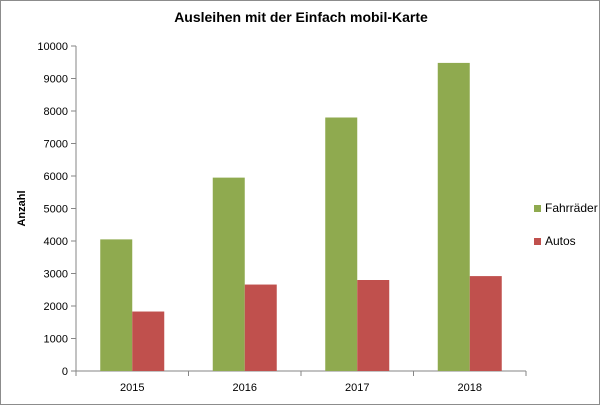 This screenshot has height=406, width=600. What do you see at coordinates (56, 177) in the screenshot?
I see `y-tick-label: 6000` at bounding box center [56, 177].